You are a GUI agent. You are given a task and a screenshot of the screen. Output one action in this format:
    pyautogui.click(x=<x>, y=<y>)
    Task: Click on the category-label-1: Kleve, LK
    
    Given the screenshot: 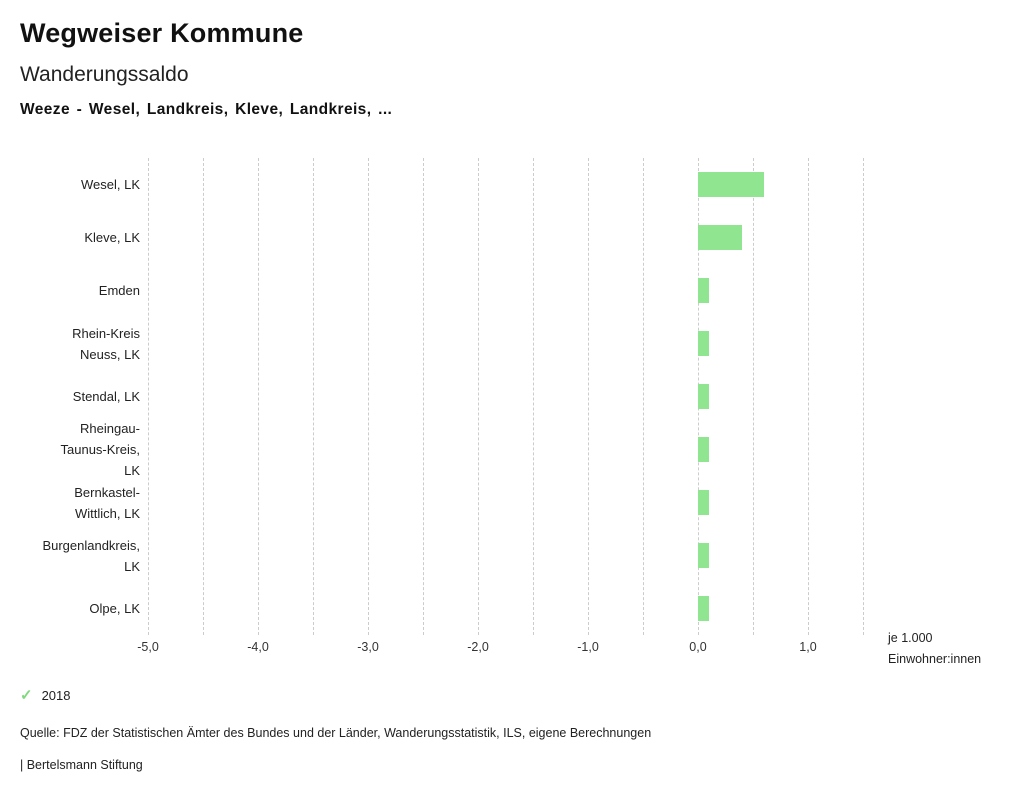 What is the action you would take?
    pyautogui.click(x=112, y=237)
    